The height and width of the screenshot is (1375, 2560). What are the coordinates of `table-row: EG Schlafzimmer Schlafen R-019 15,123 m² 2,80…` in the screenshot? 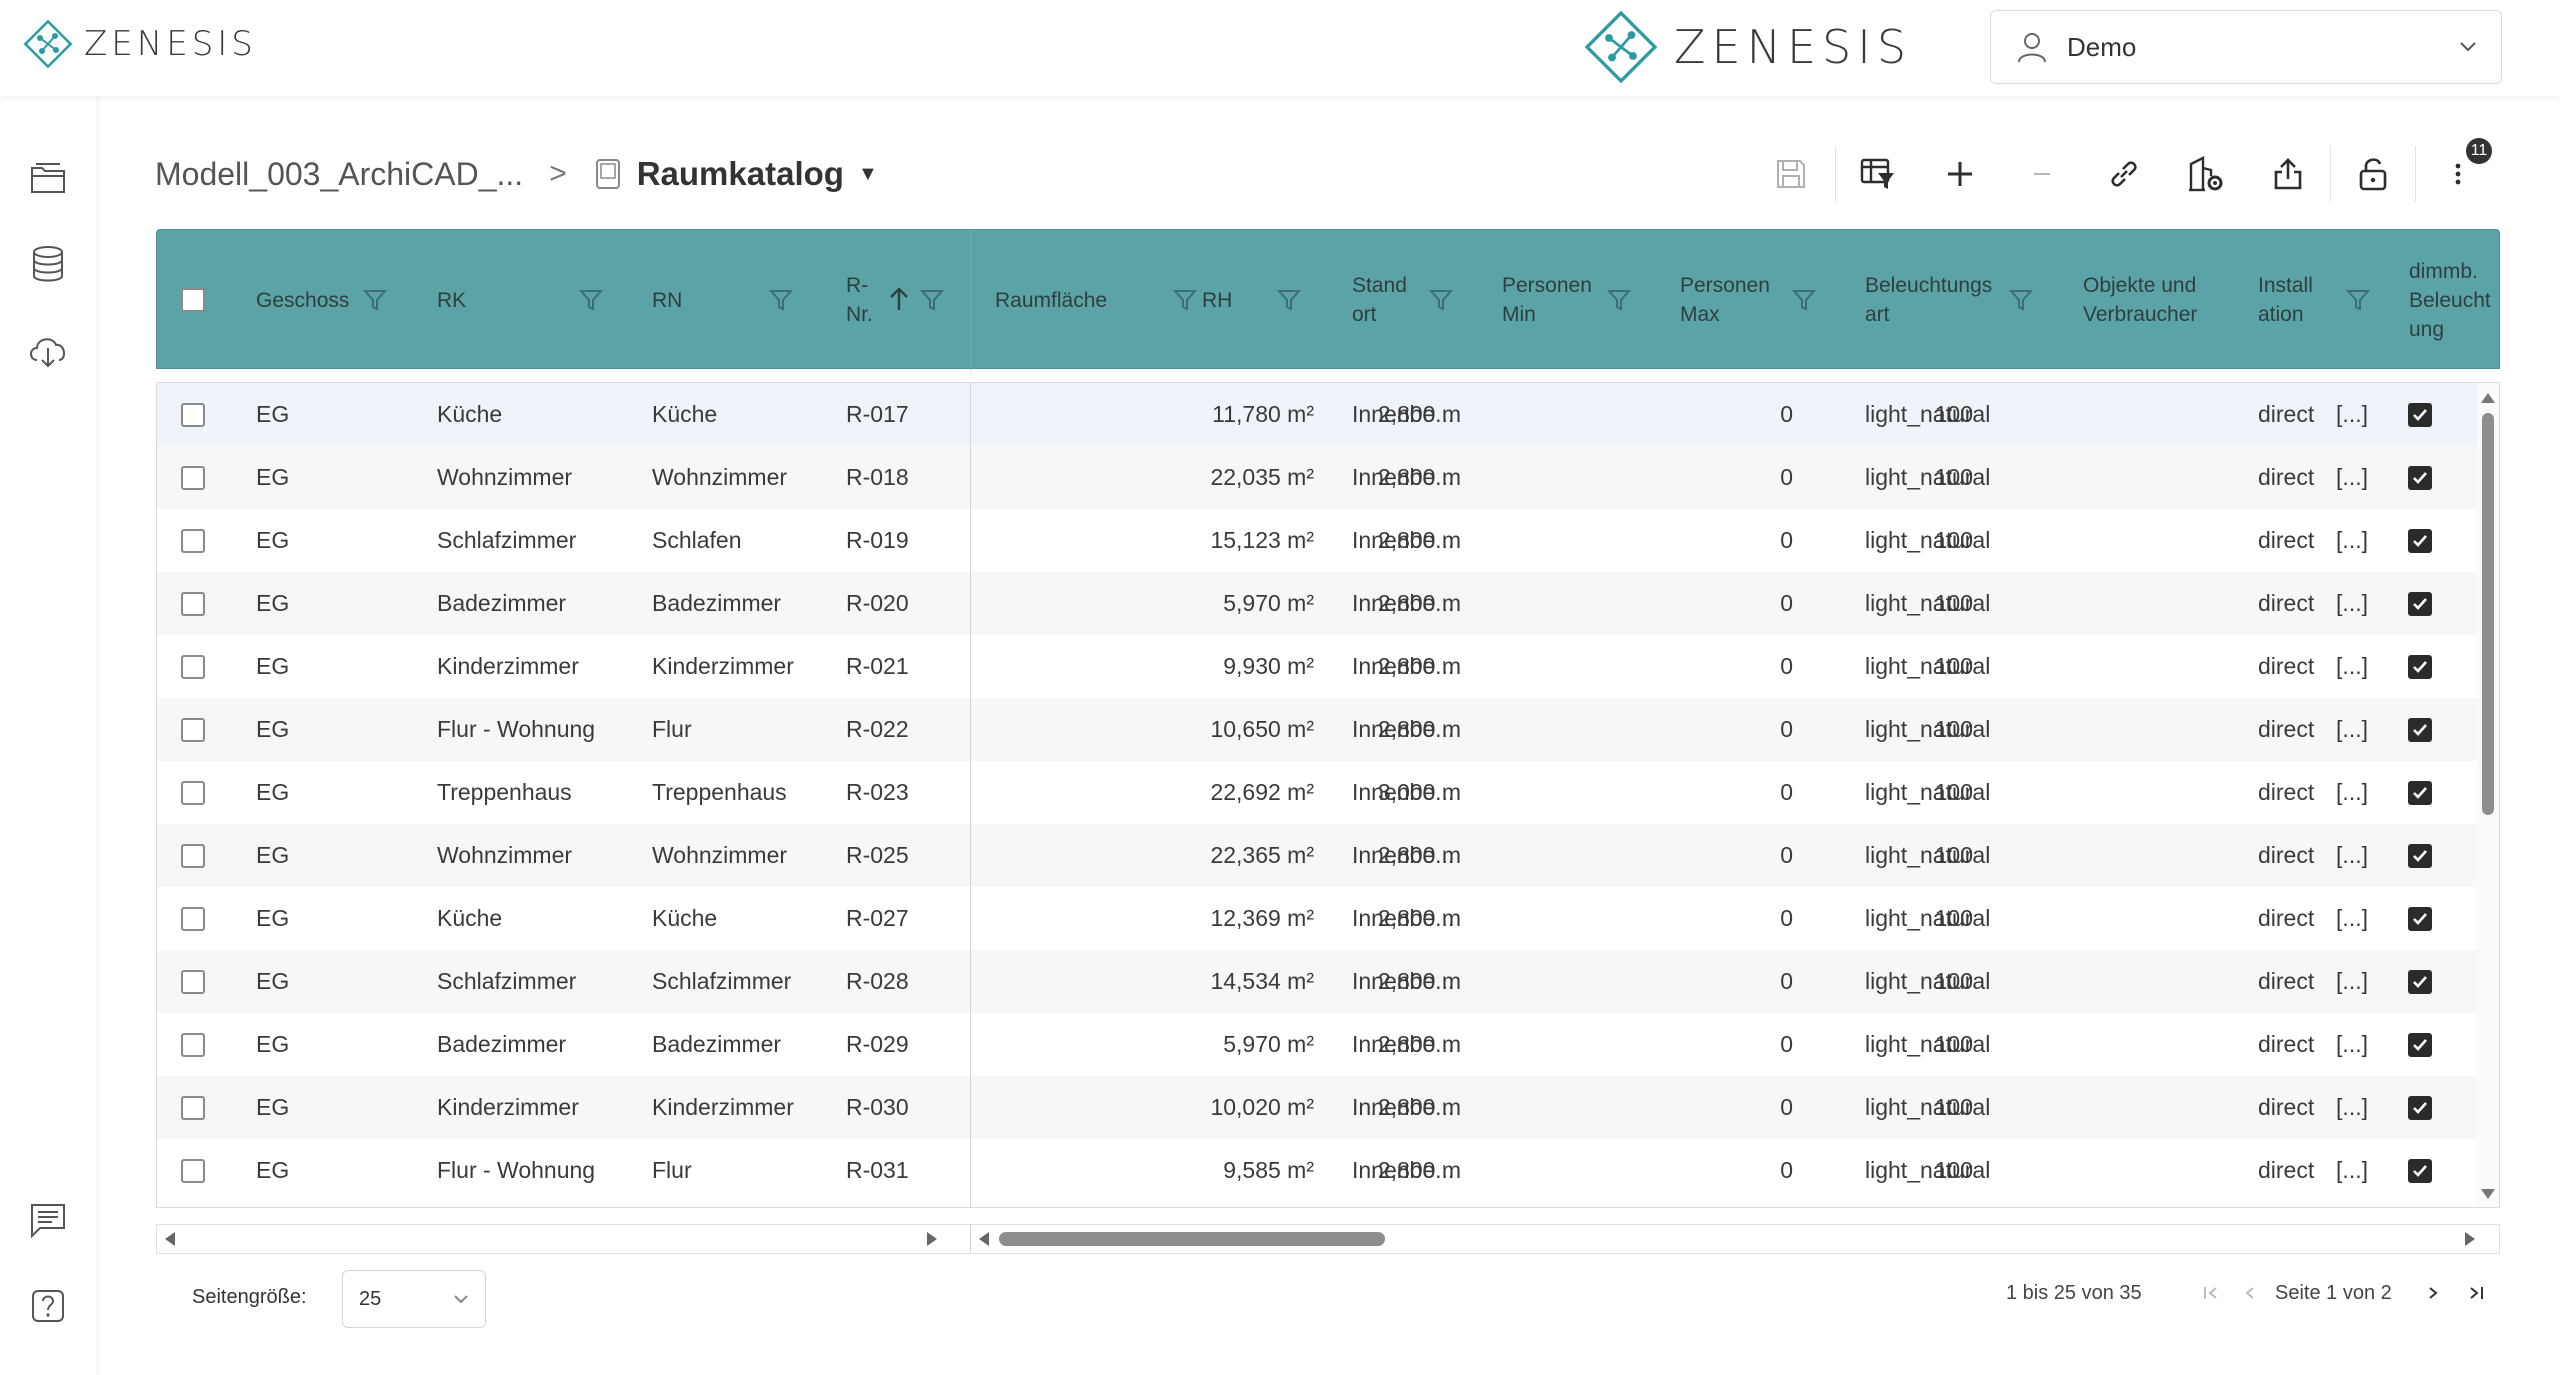 It's located at (1317, 540).